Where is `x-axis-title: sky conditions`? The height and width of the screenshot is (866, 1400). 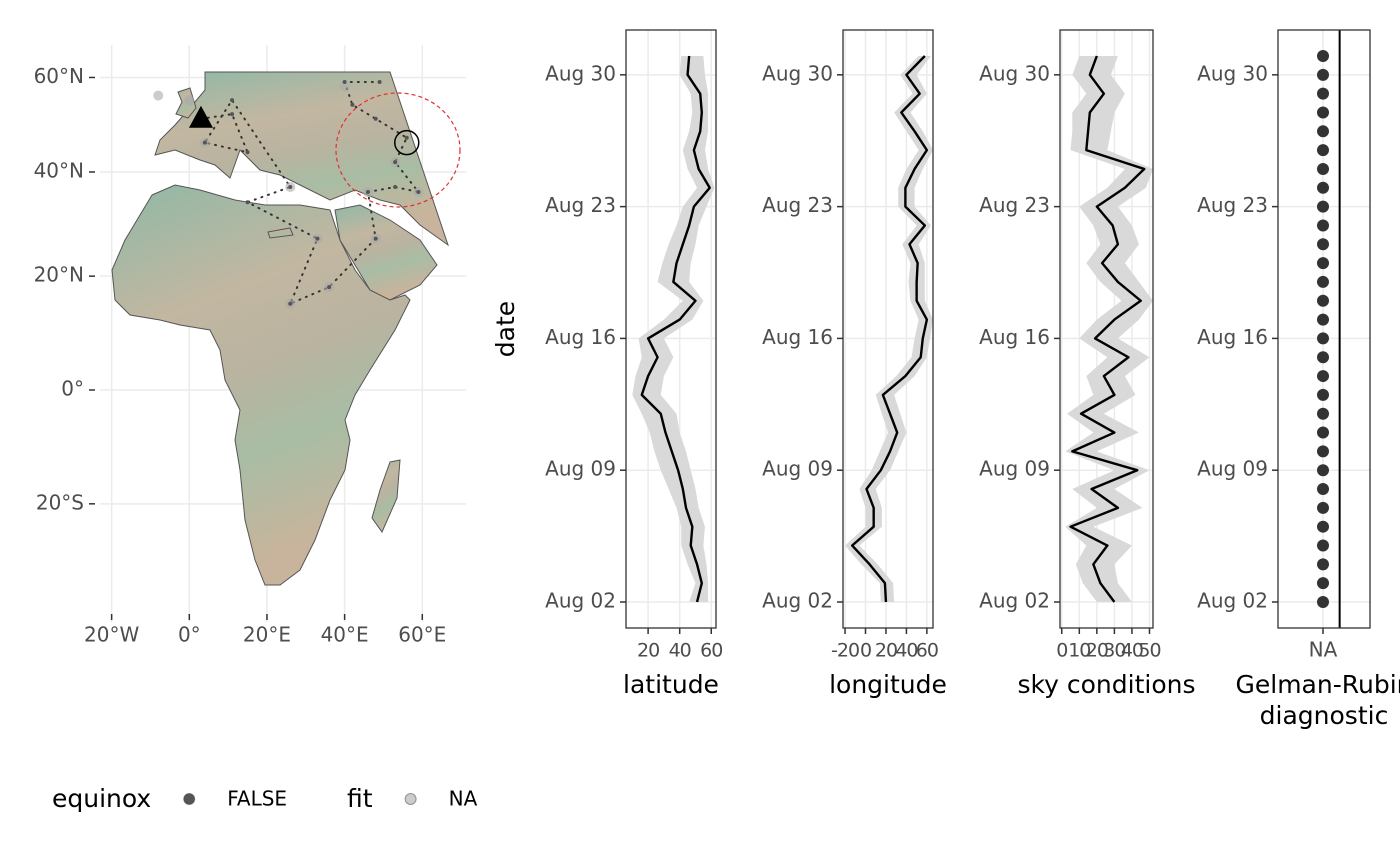 x-axis-title: sky conditions is located at coordinates (1107, 684).